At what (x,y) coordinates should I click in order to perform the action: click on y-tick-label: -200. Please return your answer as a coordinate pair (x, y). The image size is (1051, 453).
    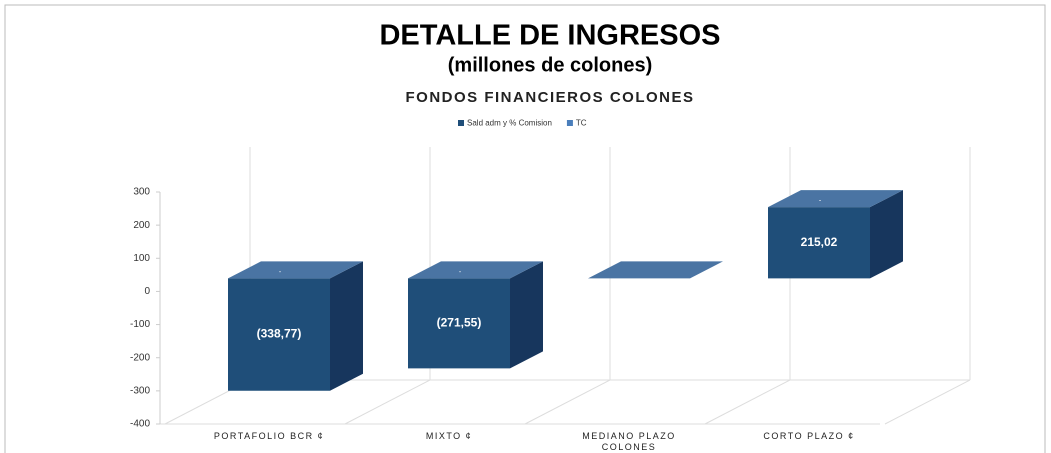
    Looking at the image, I should click on (140, 357).